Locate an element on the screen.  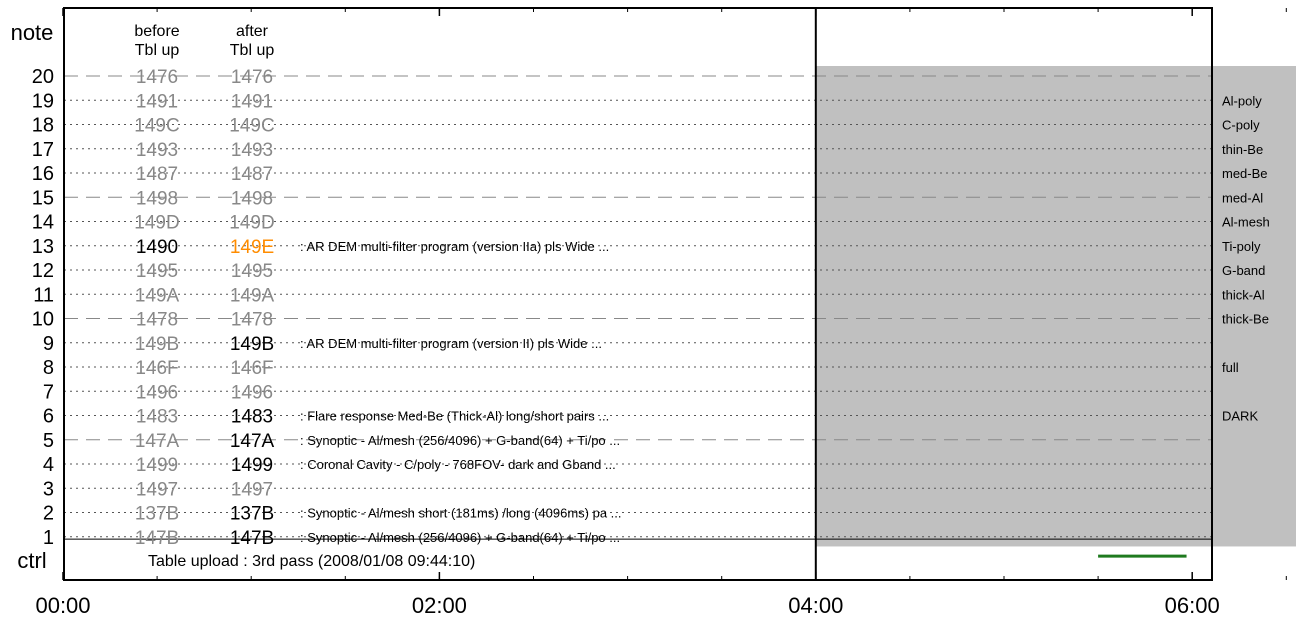
x-tick-label-0: 00:00 is located at coordinates (62, 605).